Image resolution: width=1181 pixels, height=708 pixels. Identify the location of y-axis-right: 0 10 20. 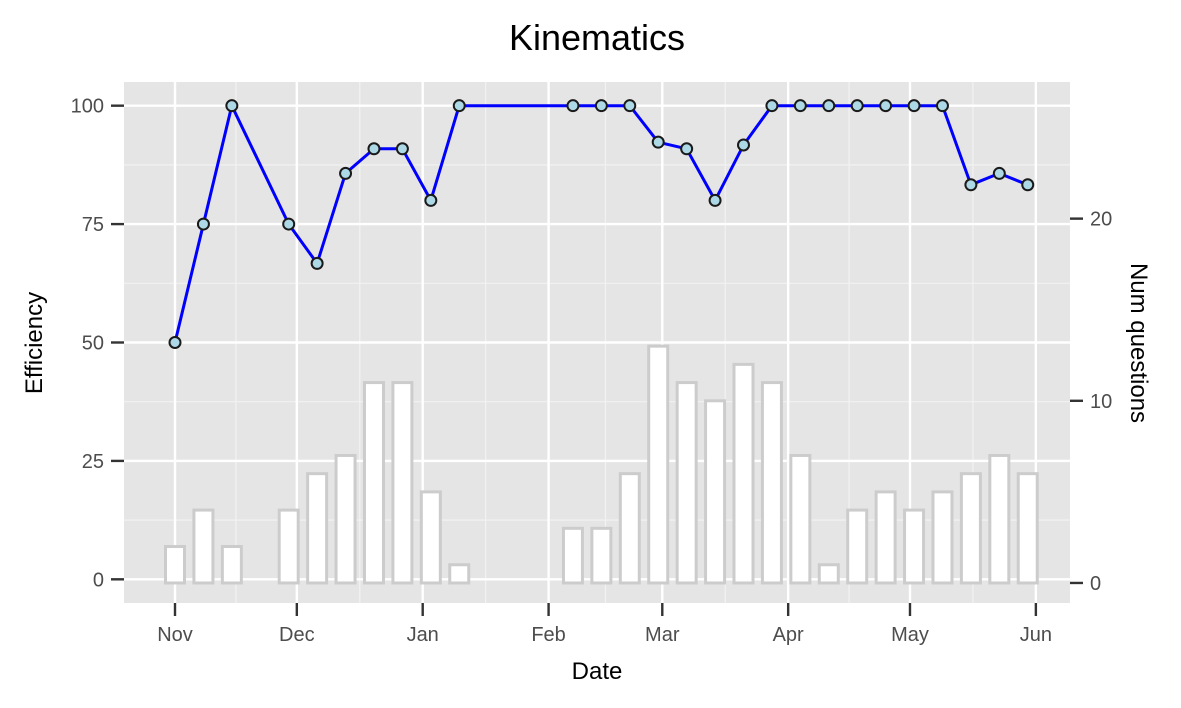
(1091, 402).